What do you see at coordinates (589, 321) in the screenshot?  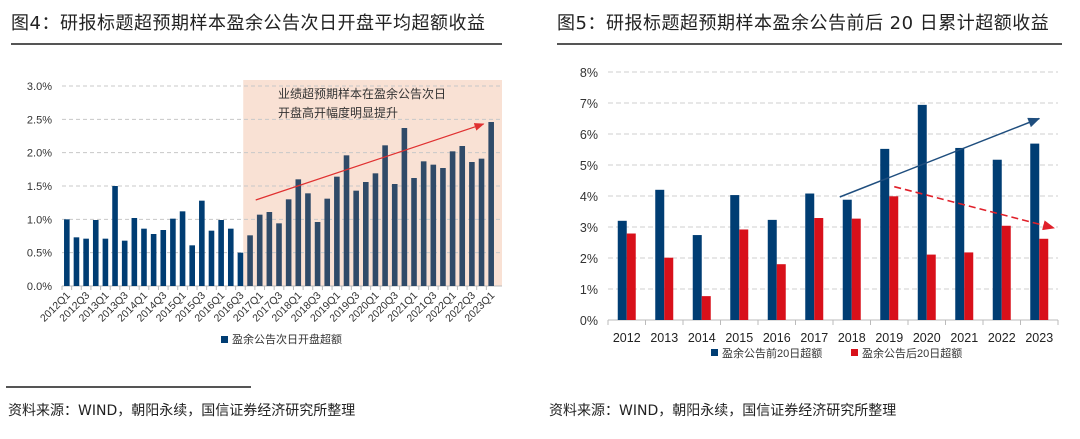 I see `y-tick-label: 0%` at bounding box center [589, 321].